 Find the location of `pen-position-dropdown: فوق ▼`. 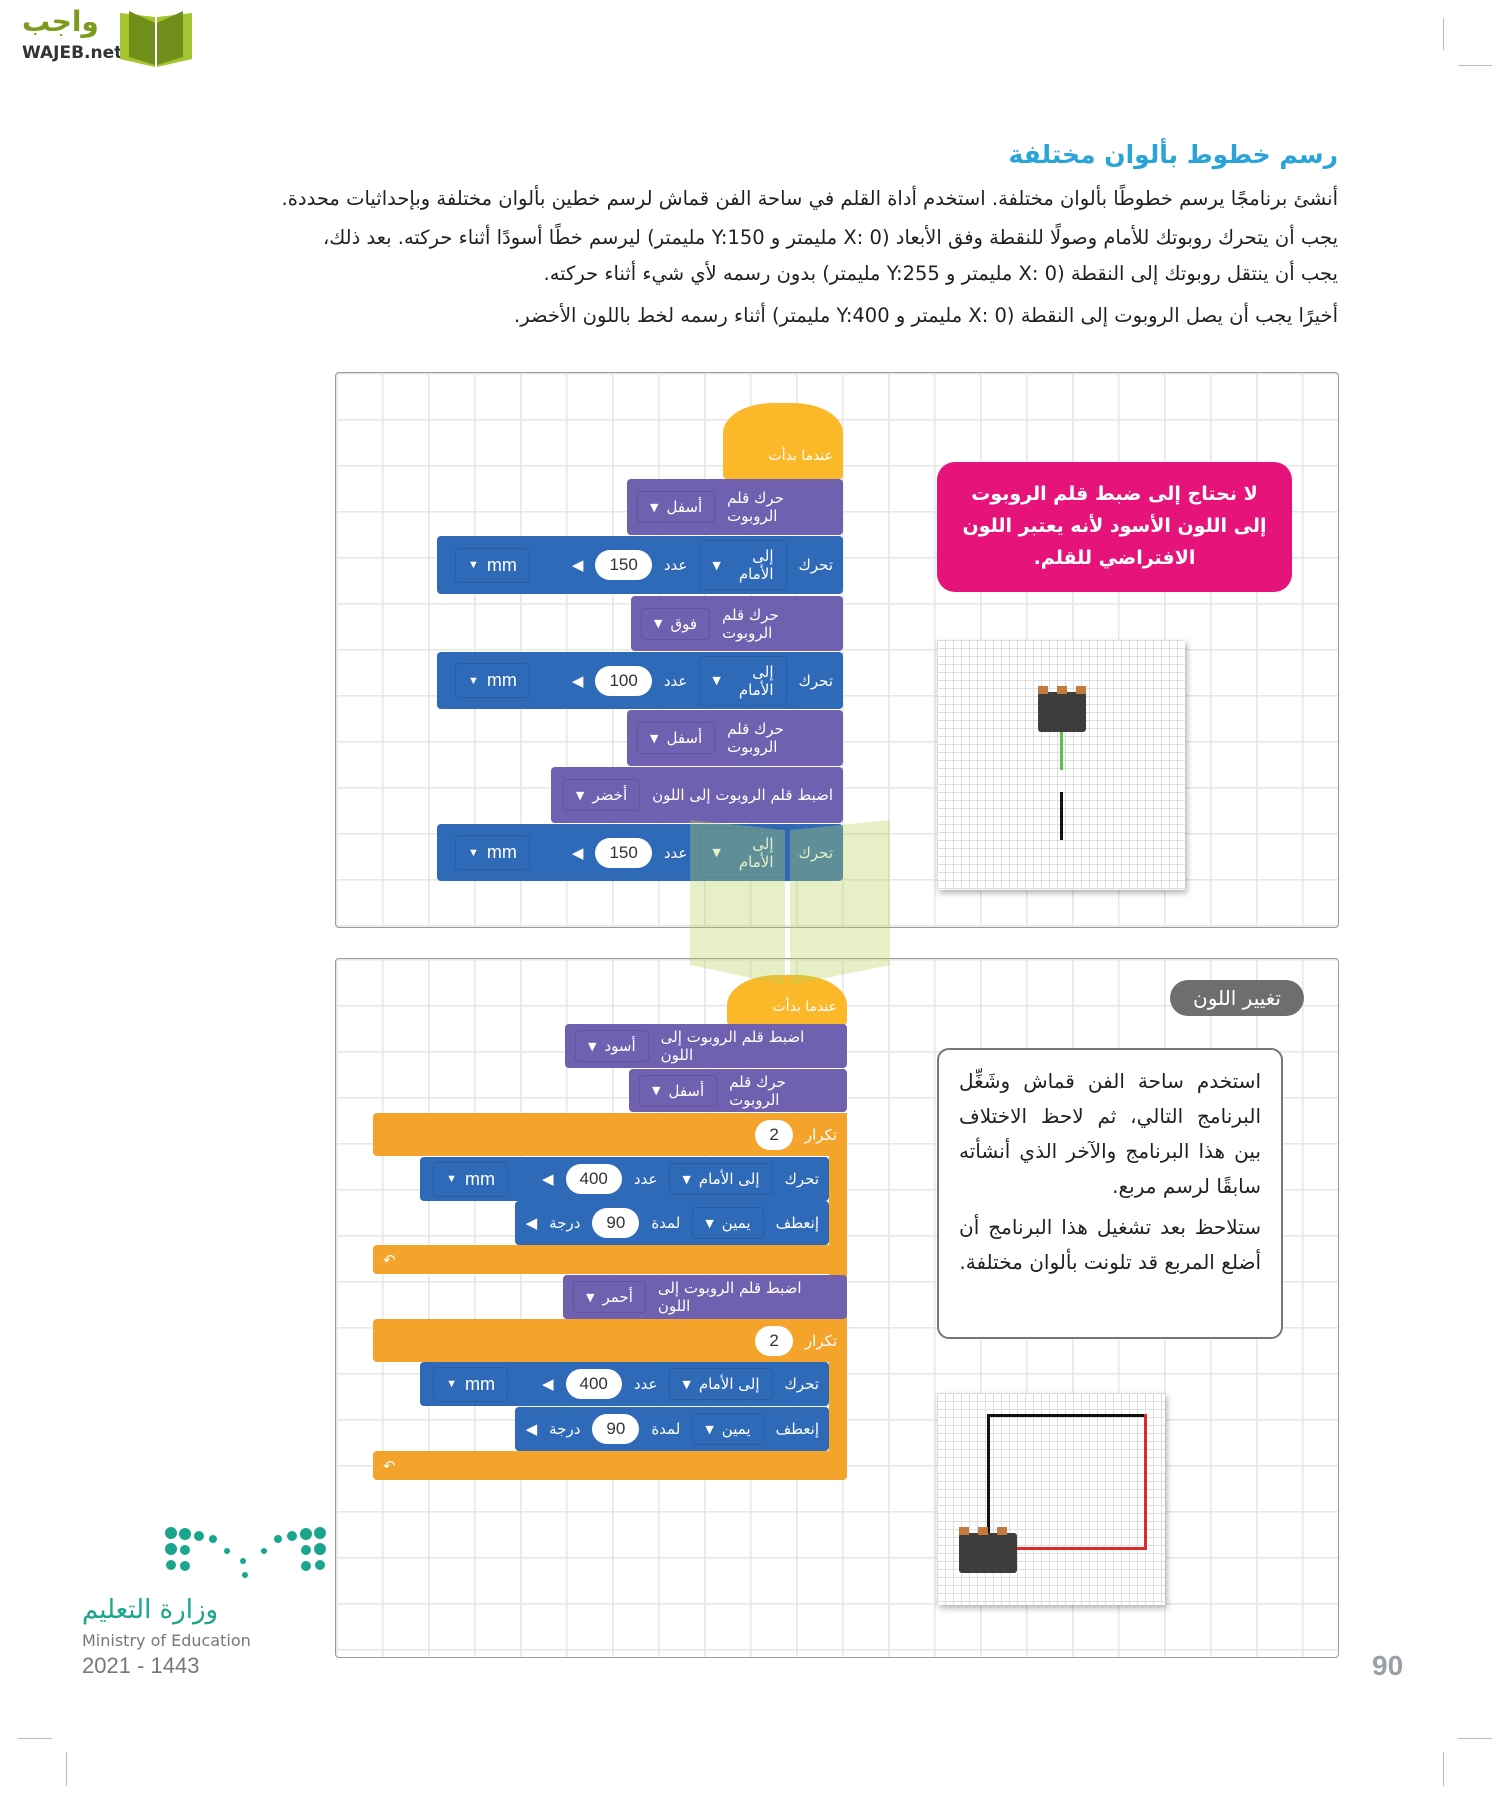

pen-position-dropdown: فوق ▼ is located at coordinates (676, 623).